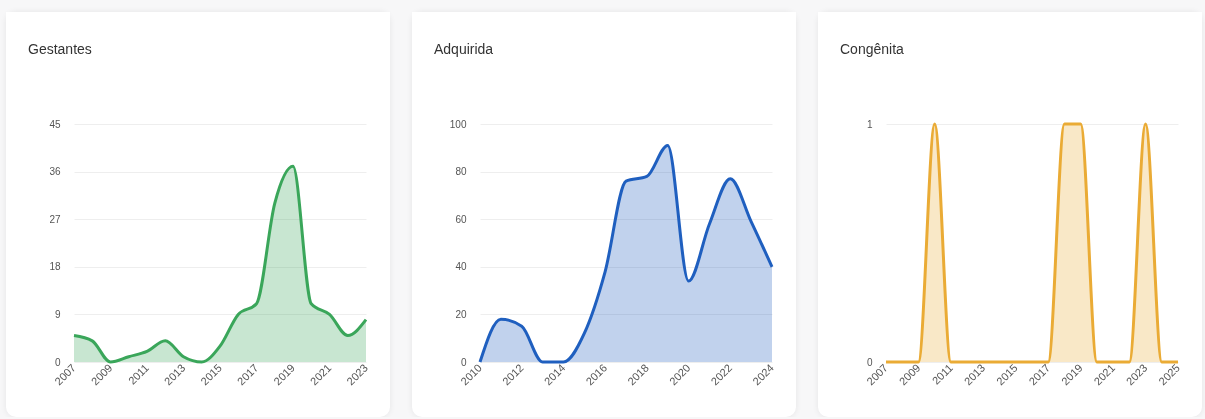 The height and width of the screenshot is (419, 1205). Describe the element at coordinates (55, 124) in the screenshot. I see `y-tick-label: 45` at that location.